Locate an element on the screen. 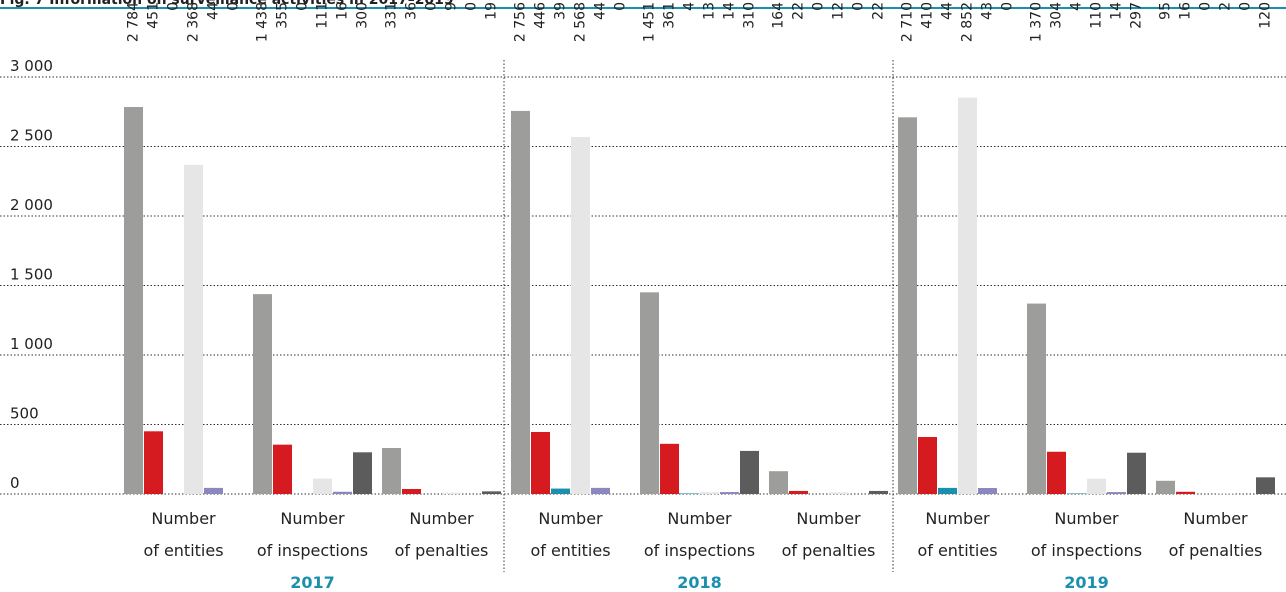  value-label: 120 is located at coordinates (1266, 15).